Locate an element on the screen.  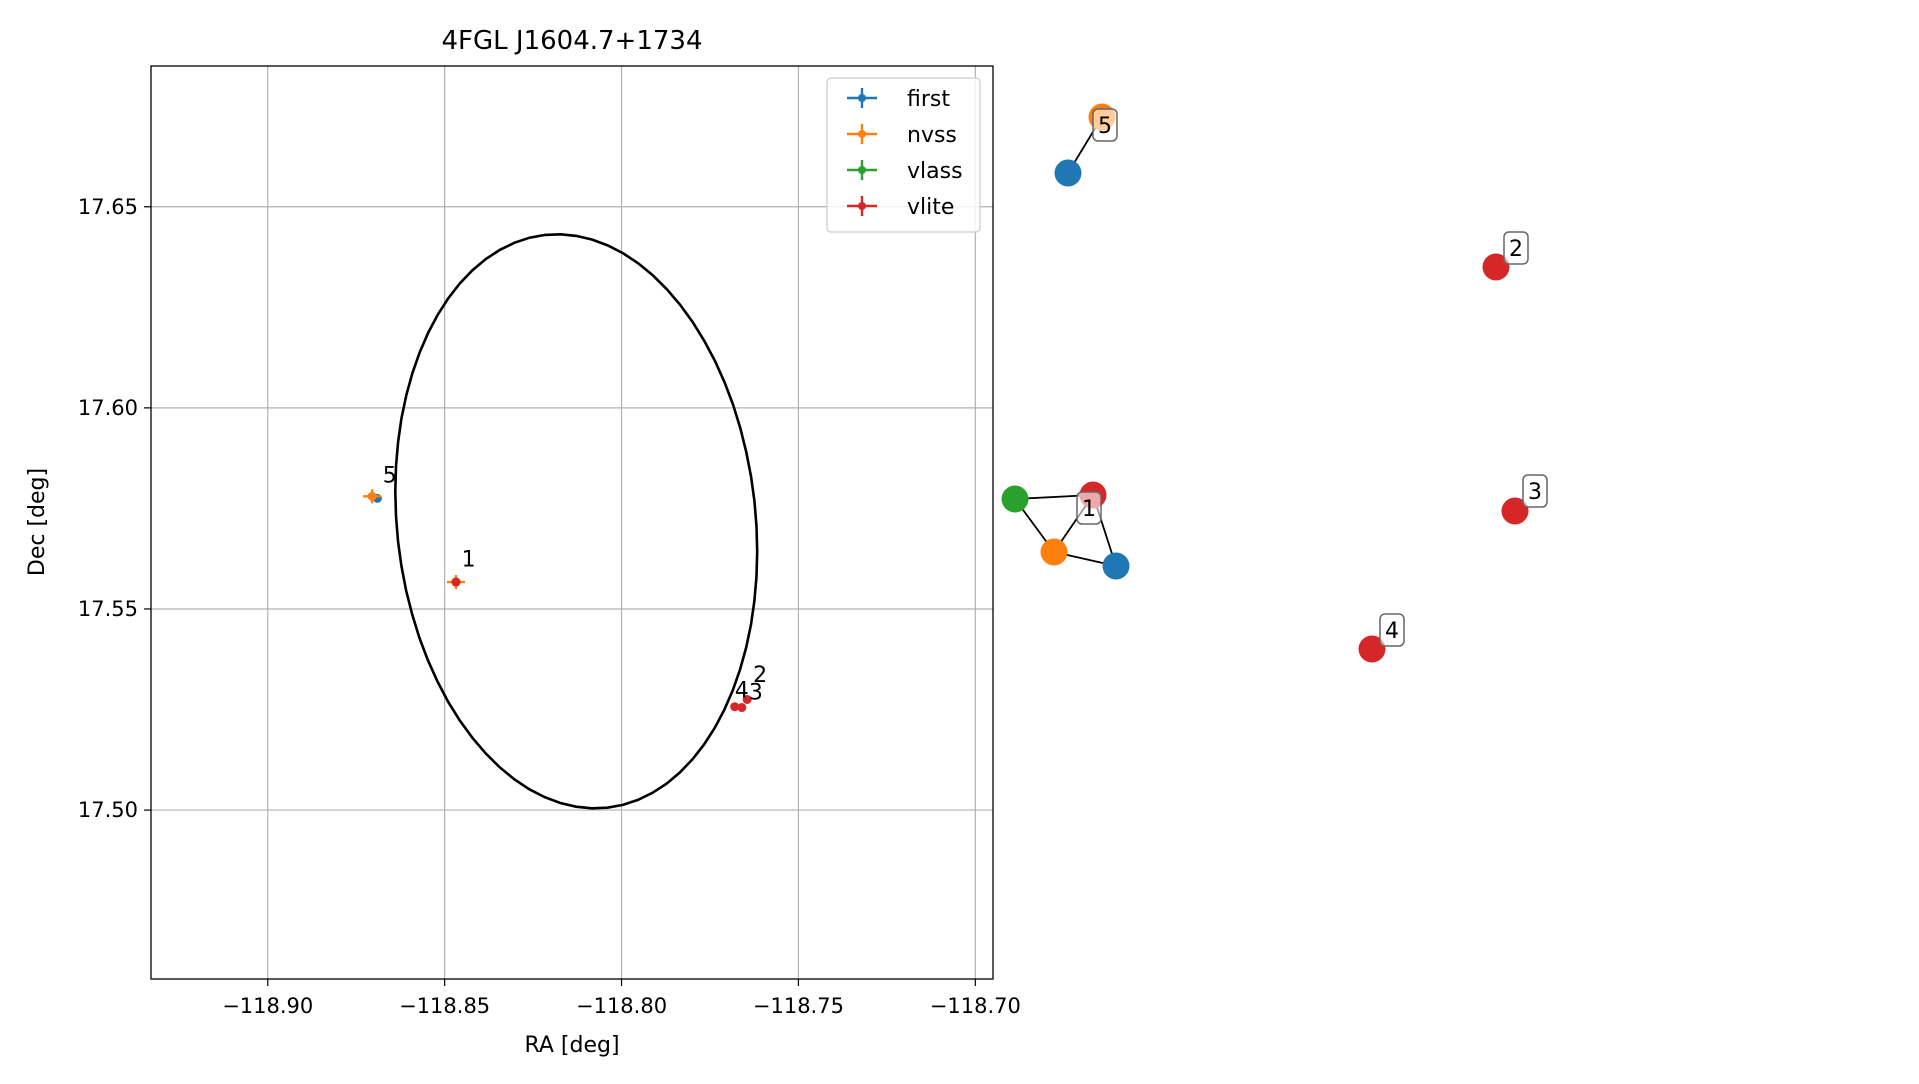
legend: first nvss vlass vlite is located at coordinates (903, 155).